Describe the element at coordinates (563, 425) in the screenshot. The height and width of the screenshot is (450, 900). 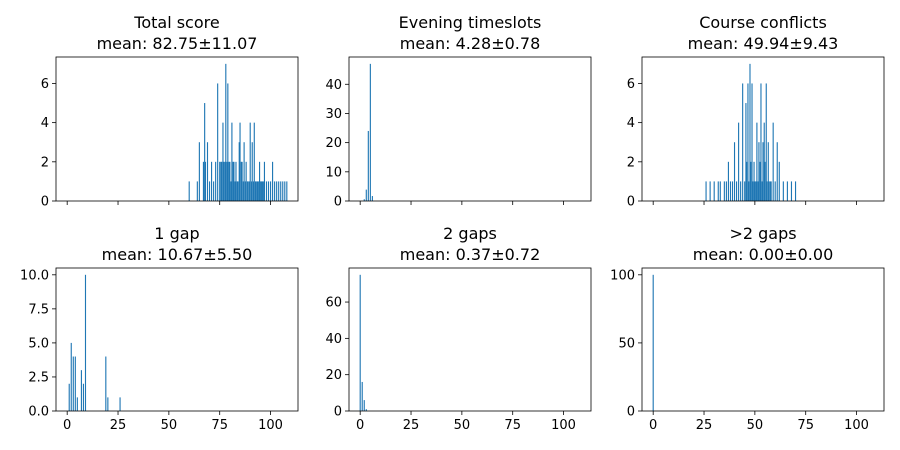
I see `x-tick-label: 100` at that location.